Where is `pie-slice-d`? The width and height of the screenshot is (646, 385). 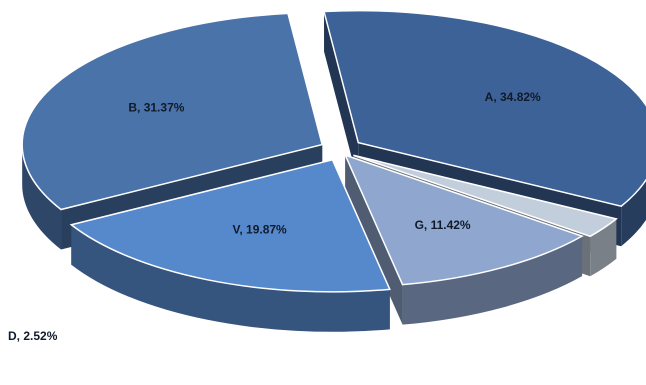 pie-slice-d is located at coordinates (485, 196).